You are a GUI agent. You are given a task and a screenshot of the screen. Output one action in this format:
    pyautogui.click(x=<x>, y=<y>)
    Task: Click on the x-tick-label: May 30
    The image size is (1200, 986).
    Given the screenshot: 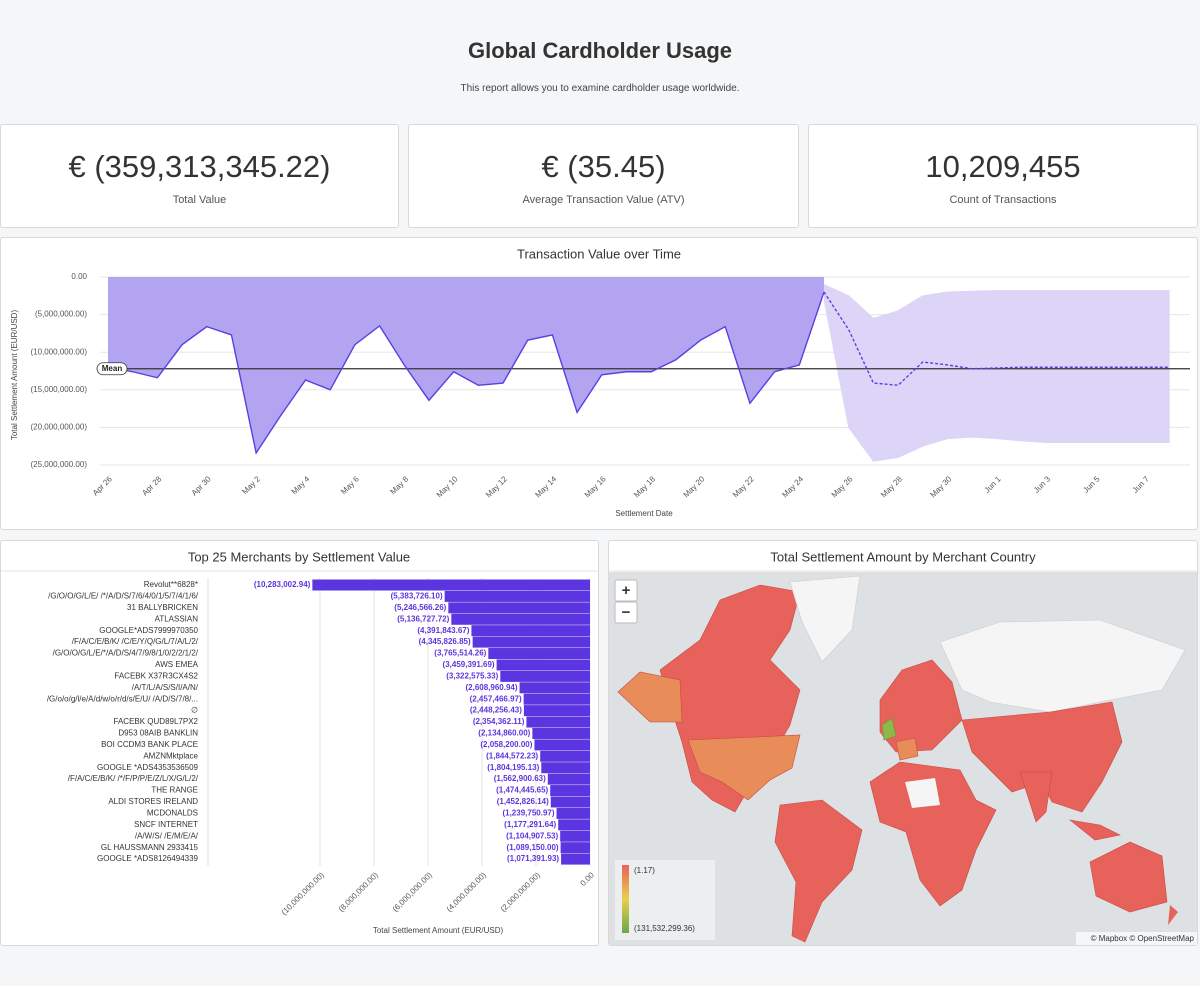 What is the action you would take?
    pyautogui.click(x=940, y=486)
    